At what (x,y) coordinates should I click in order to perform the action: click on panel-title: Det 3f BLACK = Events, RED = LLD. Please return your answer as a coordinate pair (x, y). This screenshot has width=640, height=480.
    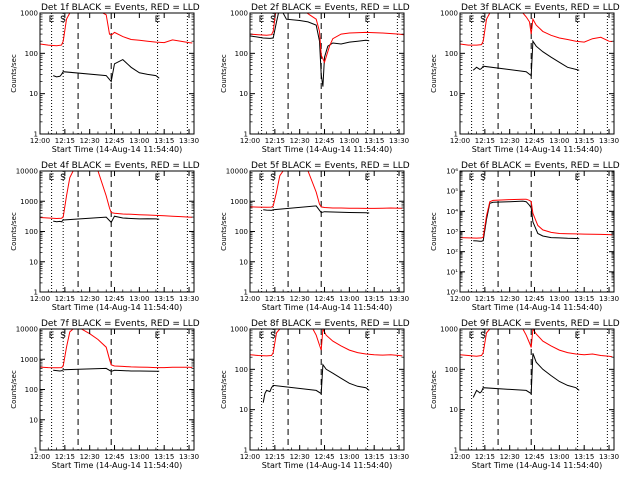
    Looking at the image, I should click on (540, 8).